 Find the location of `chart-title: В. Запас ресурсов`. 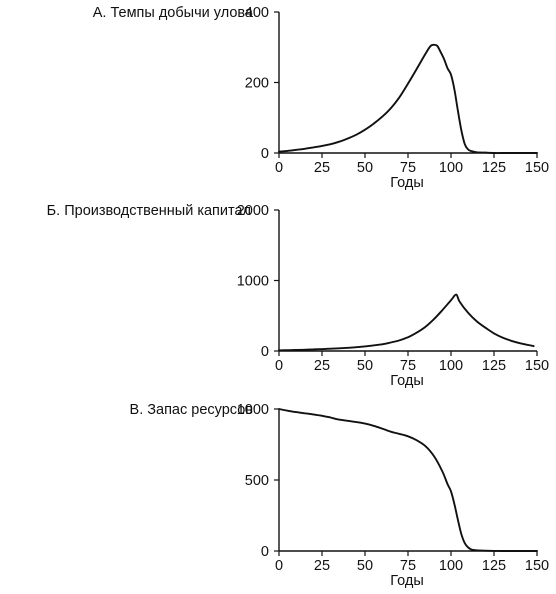

chart-title: В. Запас ресурсов is located at coordinates (192, 410).